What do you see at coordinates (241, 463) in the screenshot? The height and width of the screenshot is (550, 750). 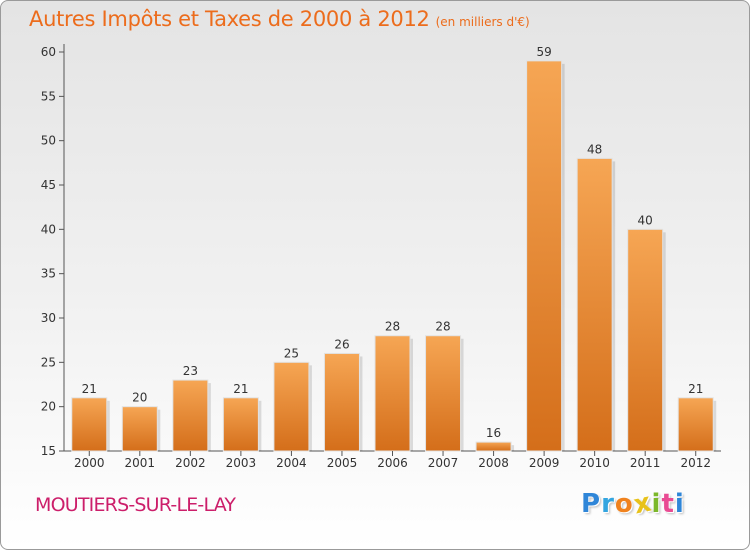 I see `x-tick-label: 2003` at bounding box center [241, 463].